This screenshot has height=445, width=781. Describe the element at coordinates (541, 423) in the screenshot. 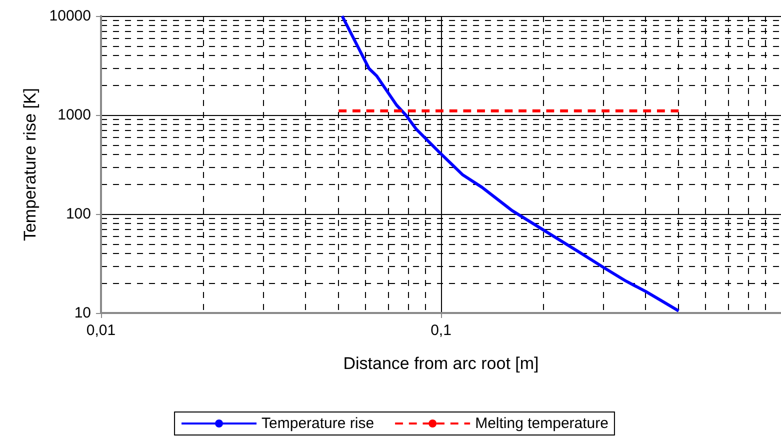

I see `legend-label: Melting temperature` at that location.